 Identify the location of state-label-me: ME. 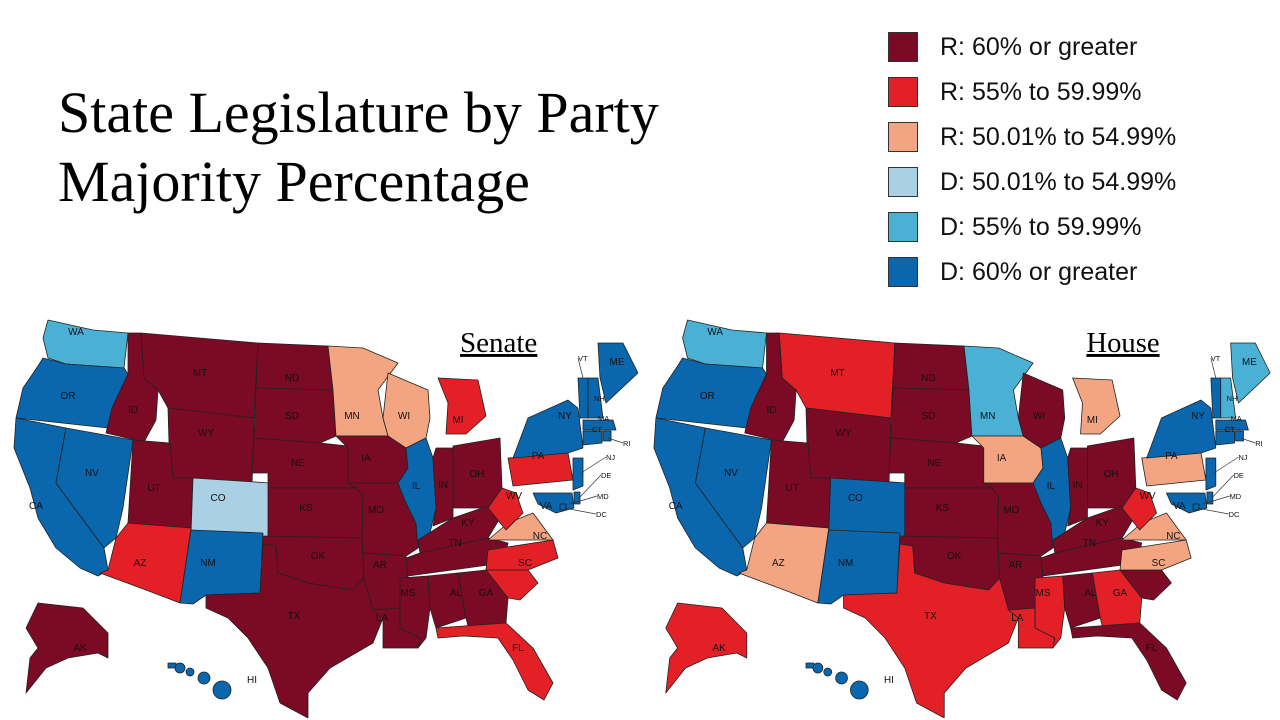
(1249, 362).